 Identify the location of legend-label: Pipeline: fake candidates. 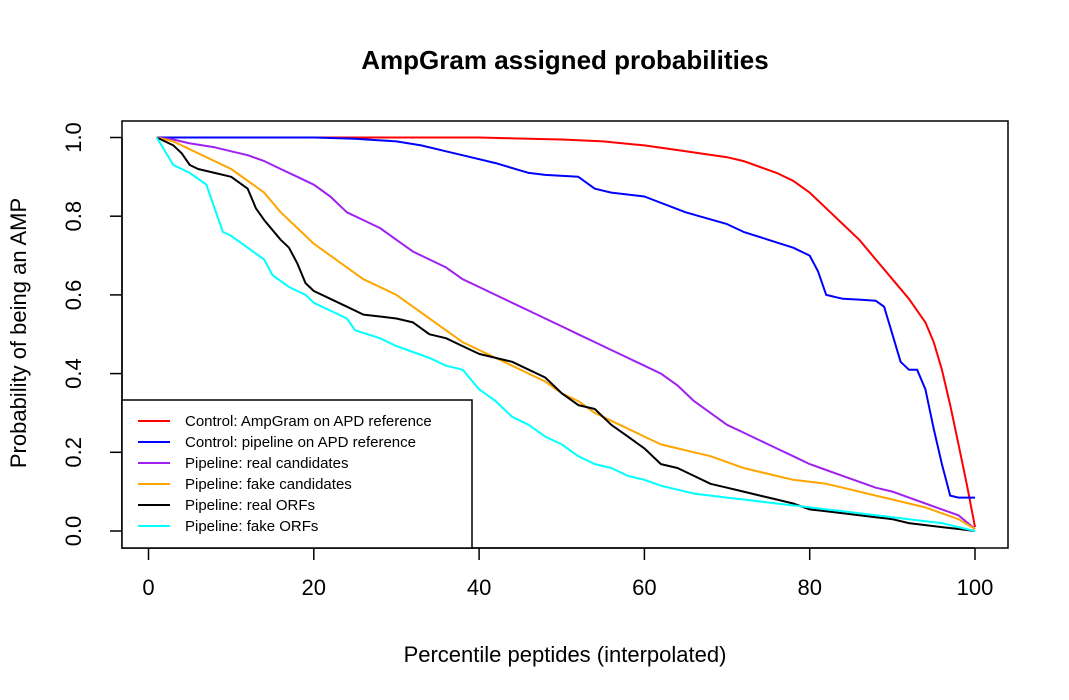
(268, 484).